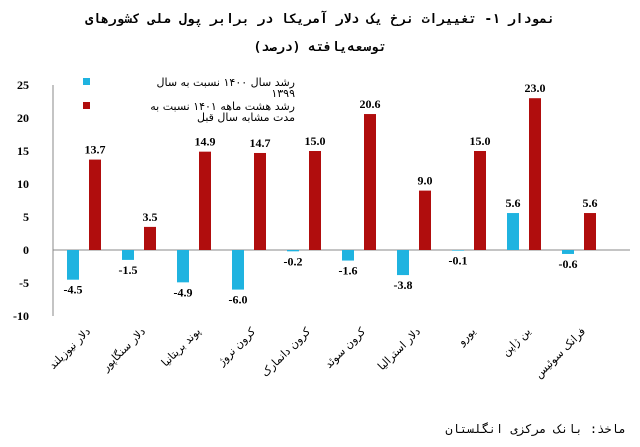 The image size is (640, 447). What do you see at coordinates (23, 85) in the screenshot?
I see `y-tick-label: 25` at bounding box center [23, 85].